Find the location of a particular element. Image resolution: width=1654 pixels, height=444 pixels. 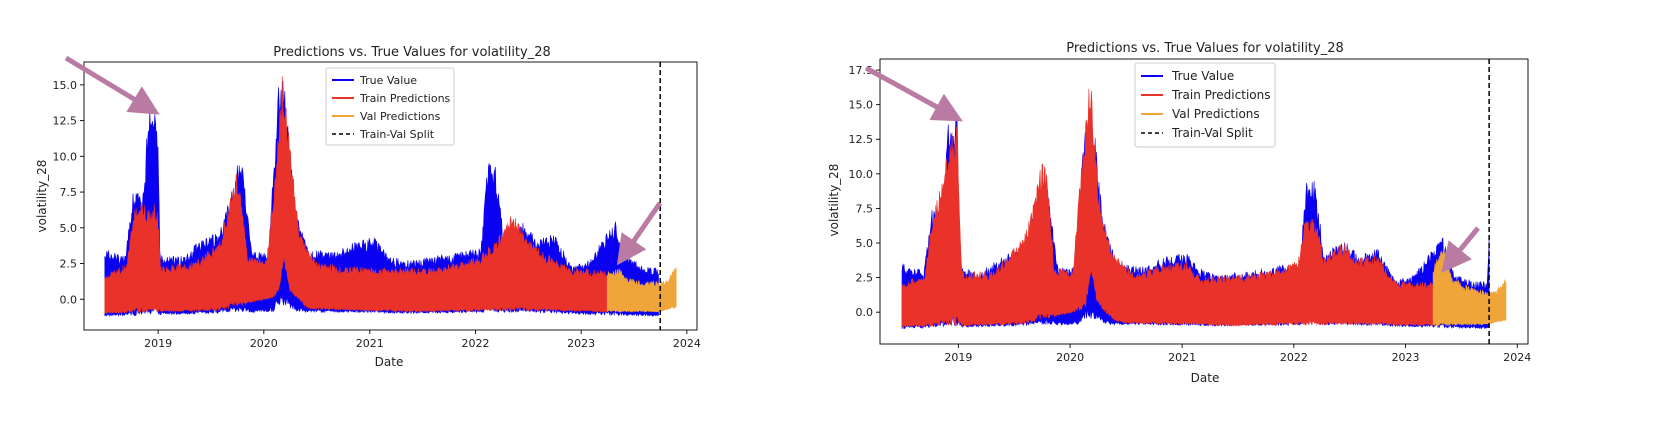

y-axis: 0.0 2.5 5.0 7.5 10.0 12.5 15.0 17.5 is located at coordinates (861, 191).